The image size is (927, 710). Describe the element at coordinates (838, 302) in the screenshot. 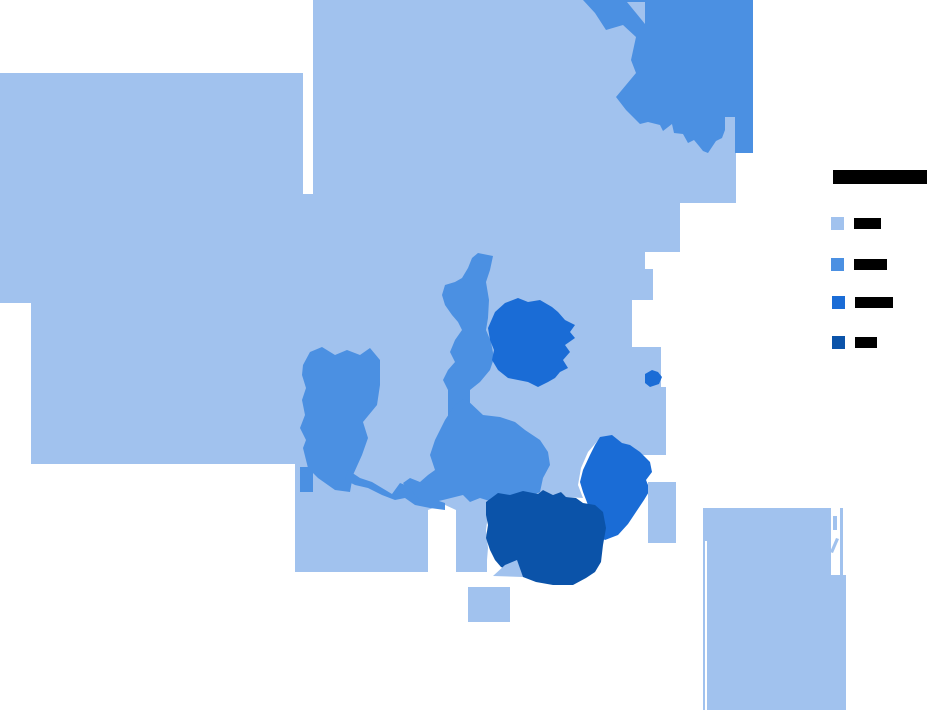

I see `legend-swatch-level3` at that location.